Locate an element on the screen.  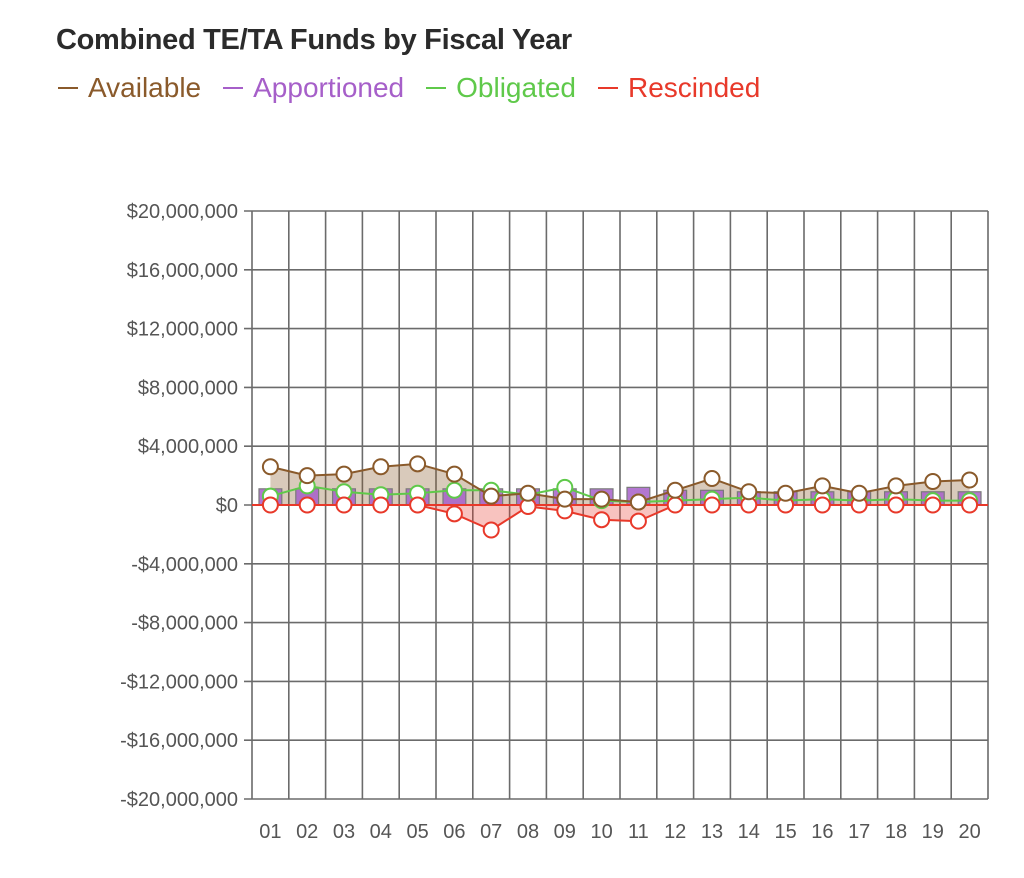
x-tick-label: 15 is located at coordinates (785, 832).